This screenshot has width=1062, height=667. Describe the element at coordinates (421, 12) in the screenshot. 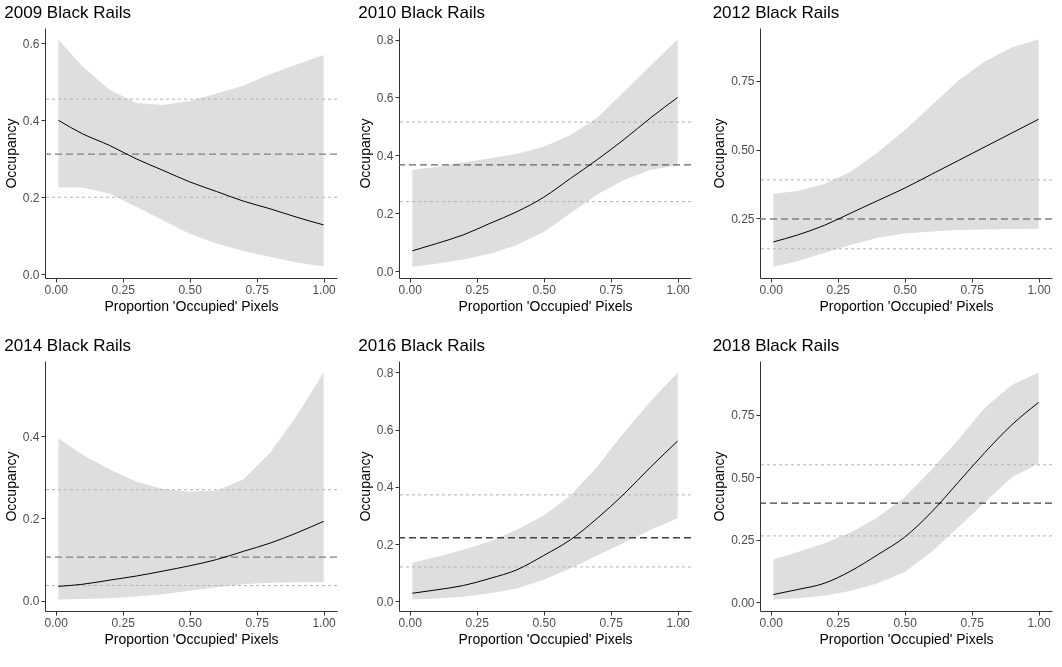

I see `chart-title: 2010 Black Rails` at that location.